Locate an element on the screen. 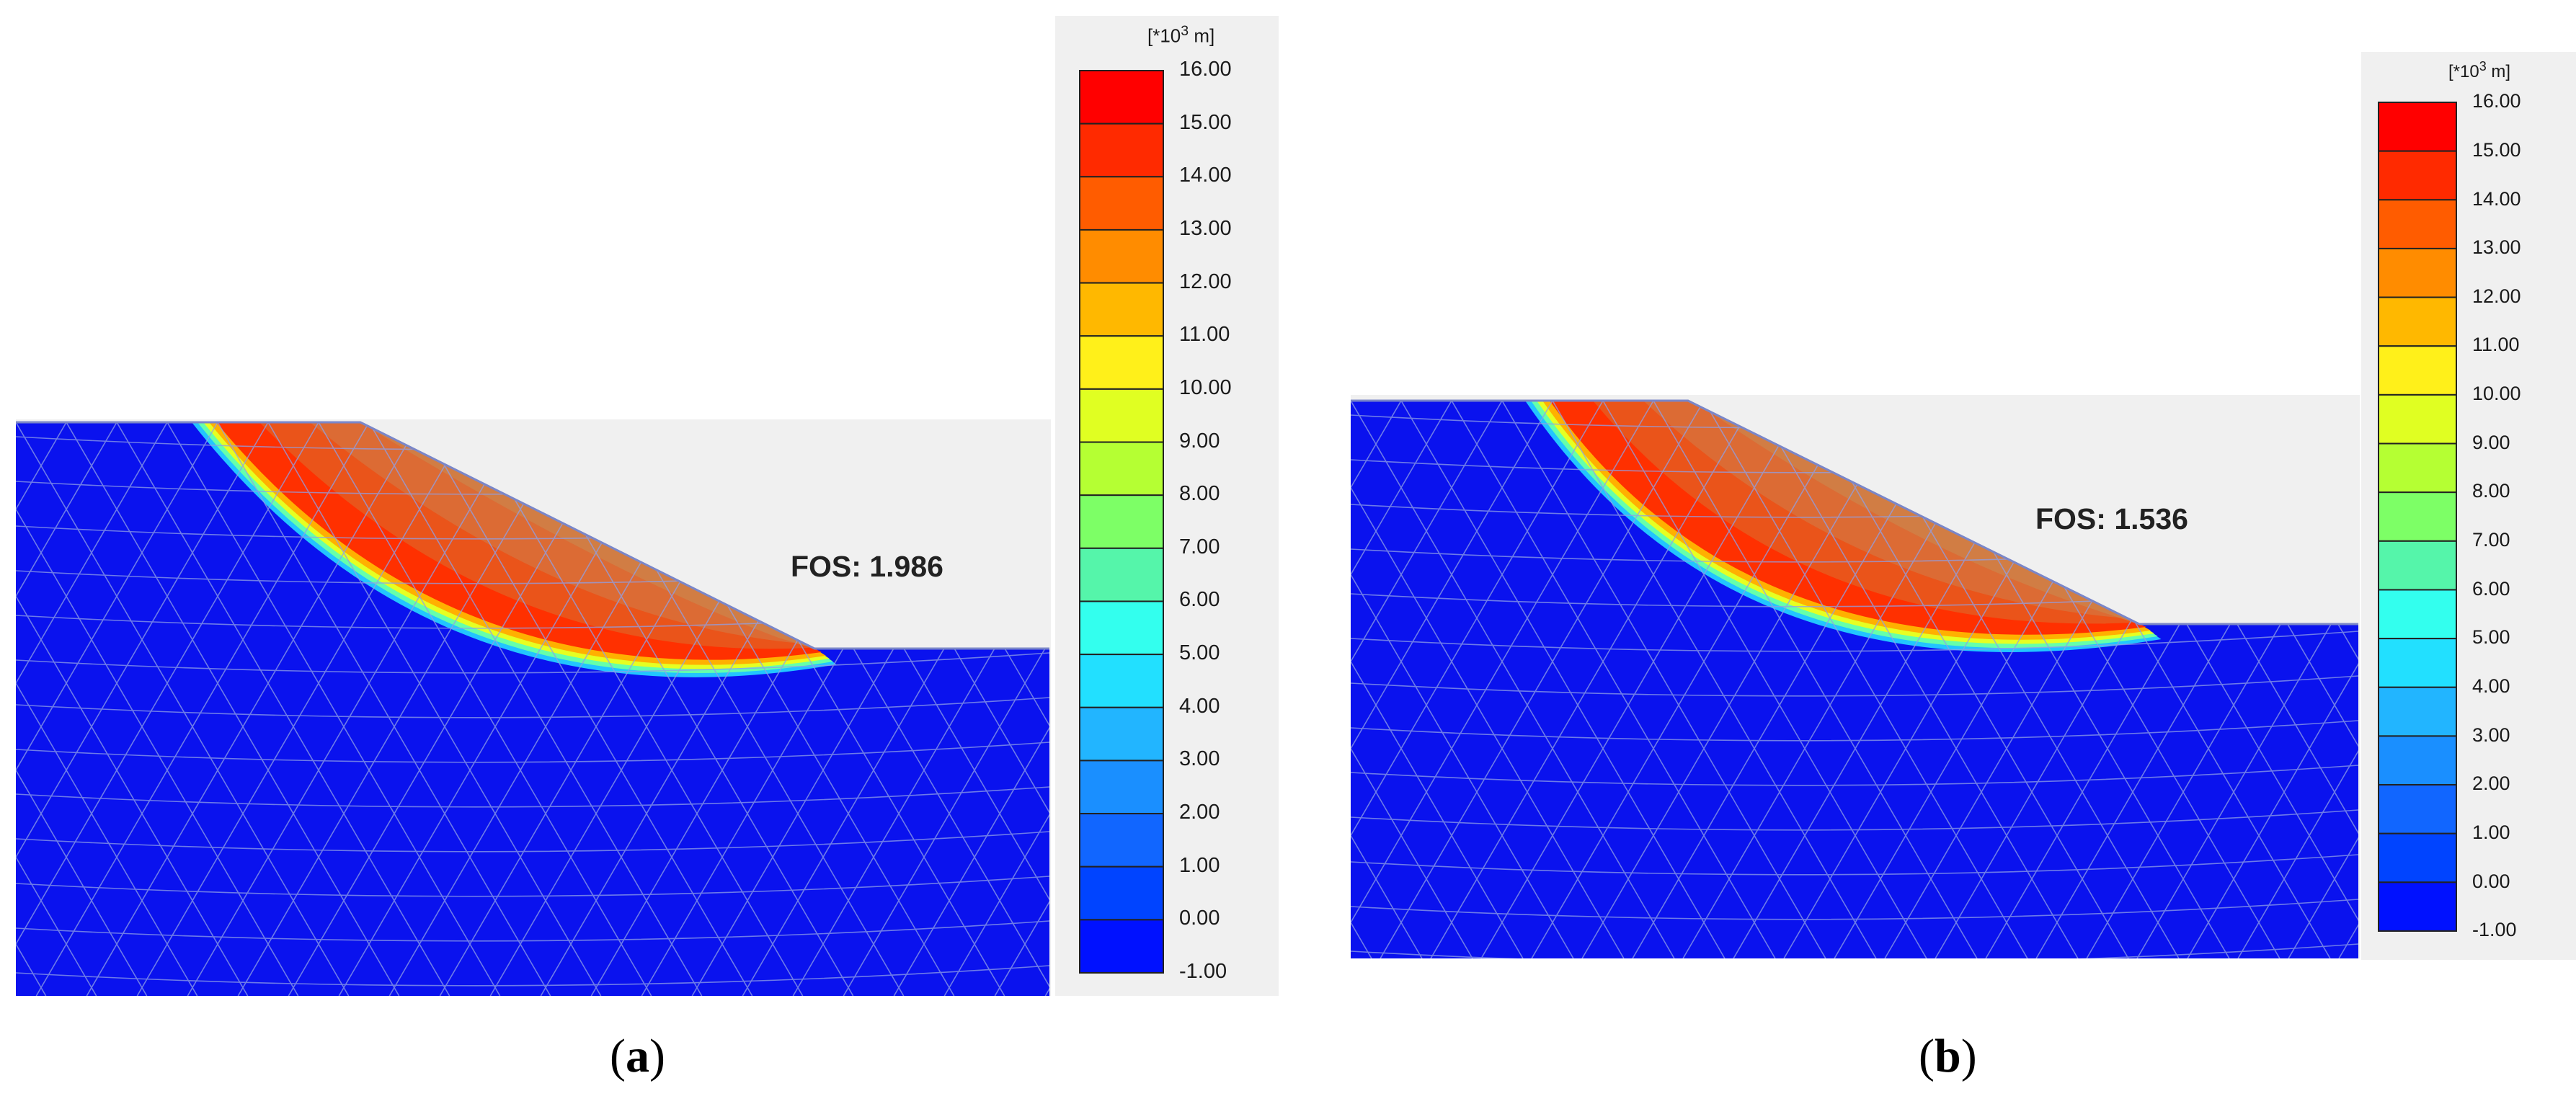  scale-tick-label: 7.00 is located at coordinates (2491, 540).